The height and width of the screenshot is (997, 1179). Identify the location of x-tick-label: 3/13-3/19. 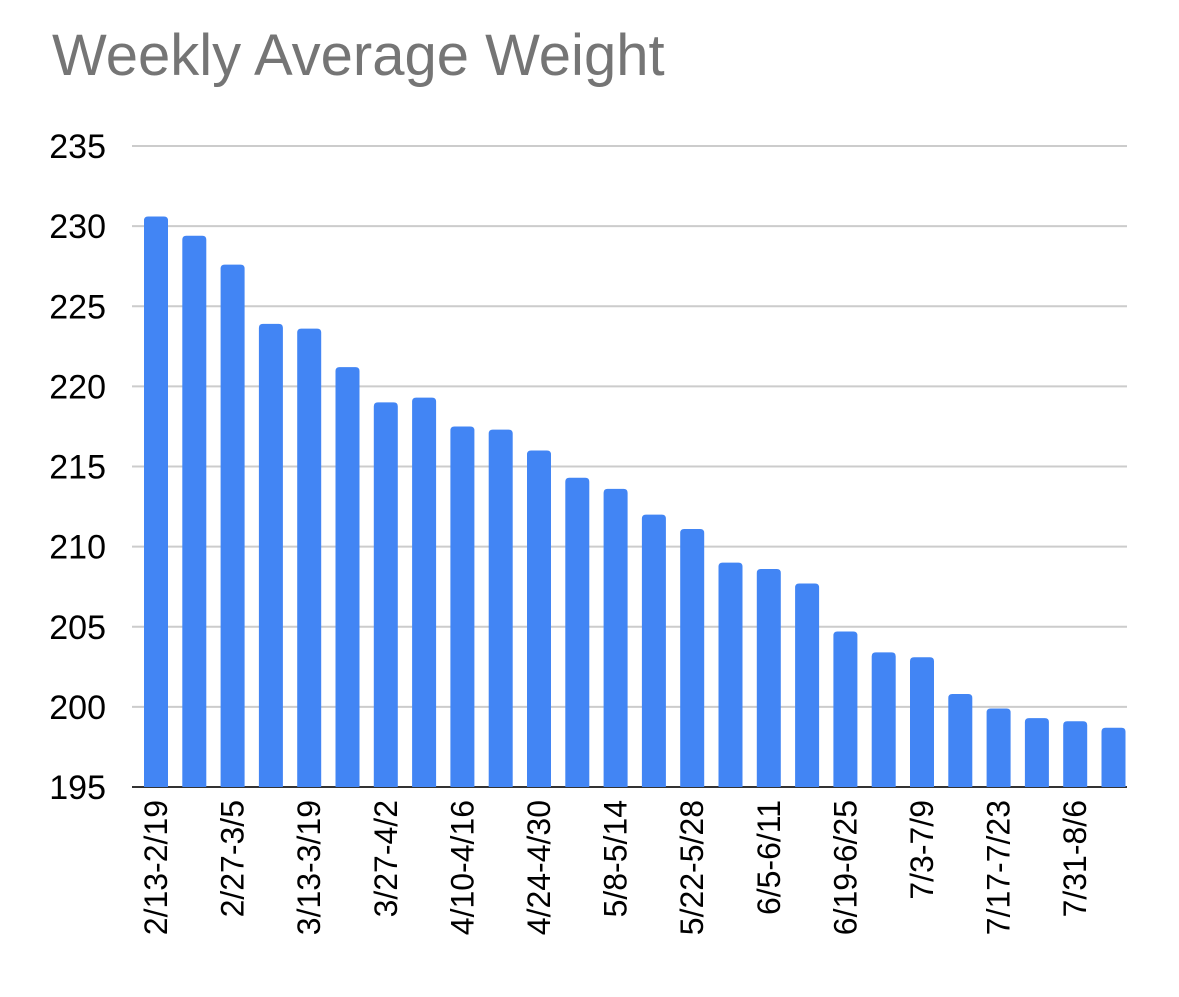
(309, 867).